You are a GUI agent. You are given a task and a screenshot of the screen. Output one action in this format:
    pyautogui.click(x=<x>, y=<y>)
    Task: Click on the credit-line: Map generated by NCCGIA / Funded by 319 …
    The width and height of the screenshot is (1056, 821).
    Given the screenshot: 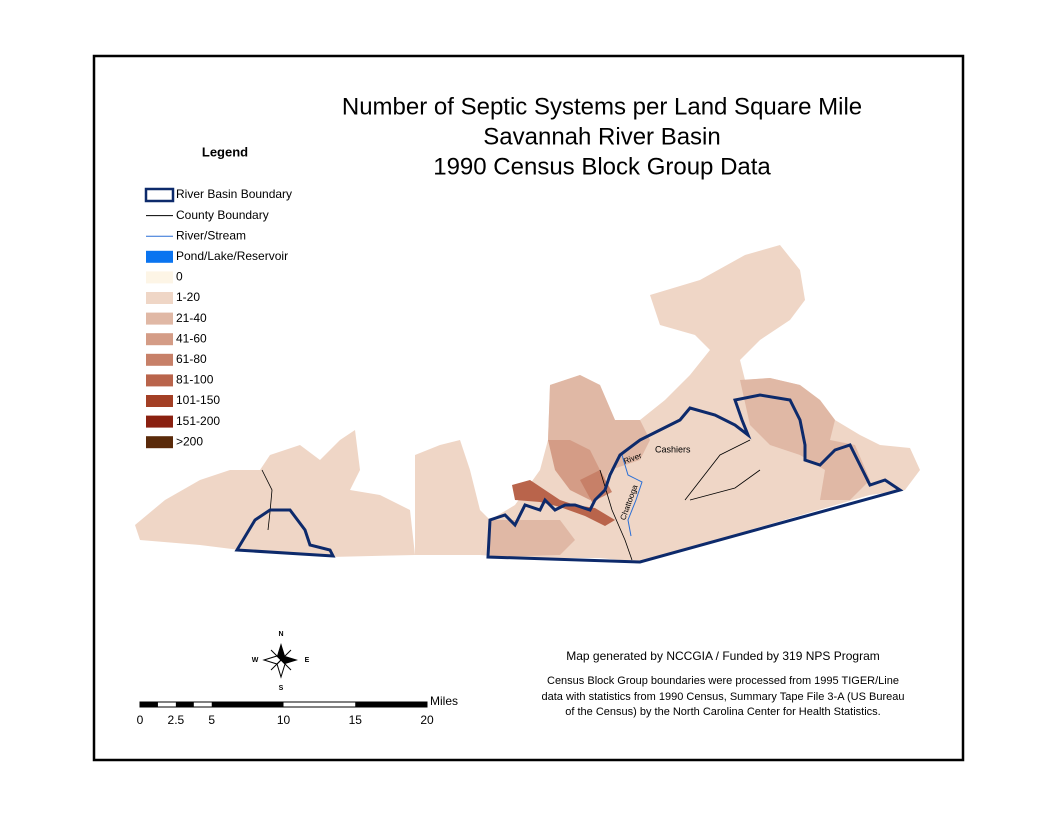 What is the action you would take?
    pyautogui.click(x=723, y=656)
    